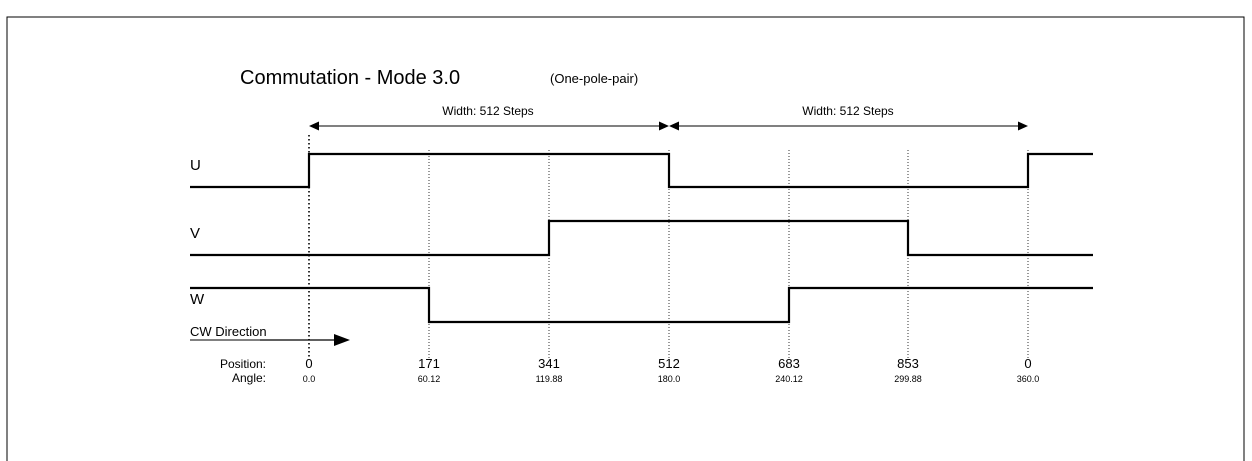 The height and width of the screenshot is (461, 1252). Describe the element at coordinates (641, 170) in the screenshot. I see `waveform-u` at that location.